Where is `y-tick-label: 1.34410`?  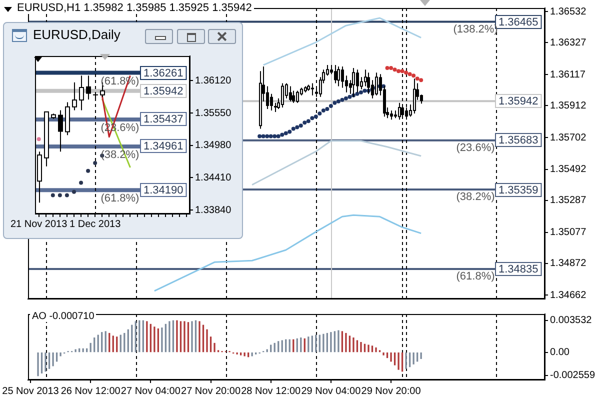
y-tick-label: 1.34410 is located at coordinates (213, 178).